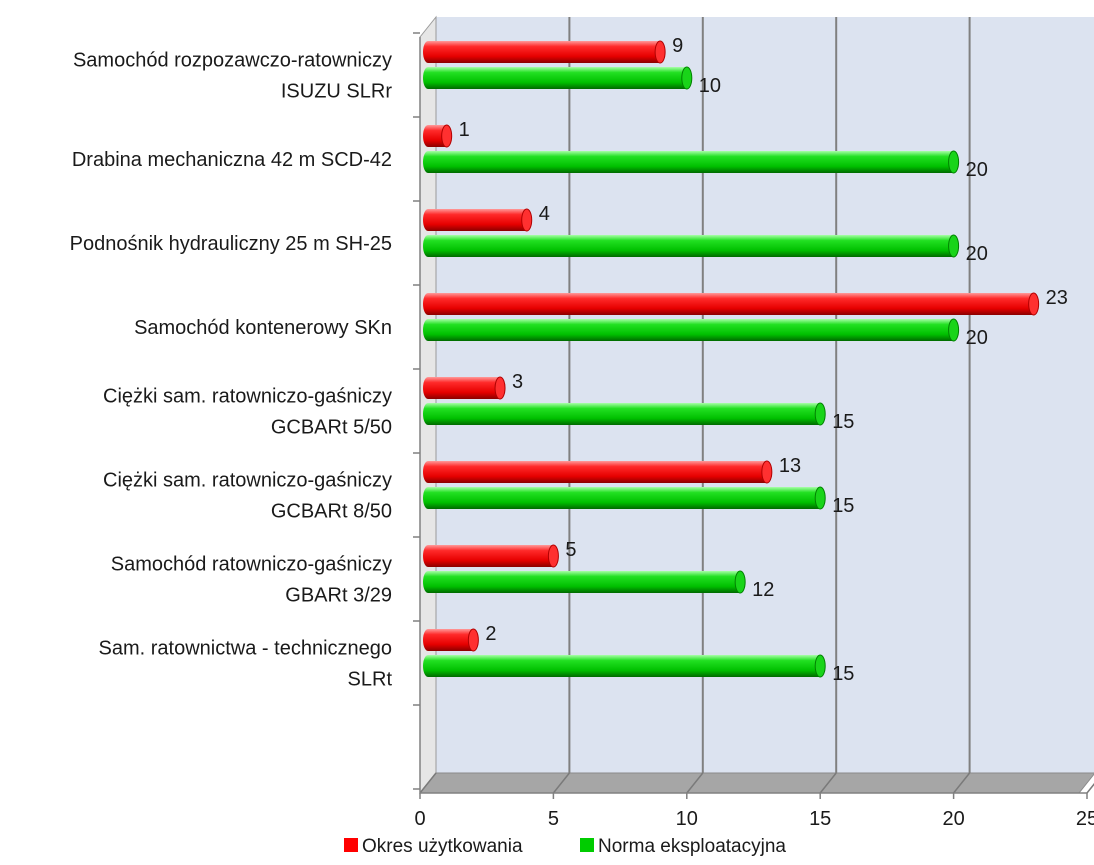 The width and height of the screenshot is (1094, 865). What do you see at coordinates (245, 649) in the screenshot?
I see `category-label: Sam. ratownictwa - technicznego` at bounding box center [245, 649].